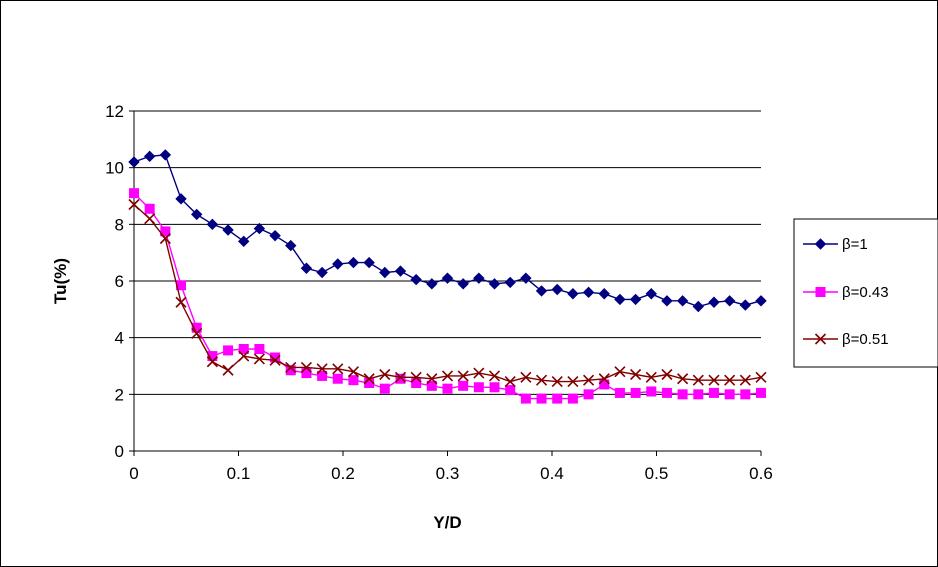  Describe the element at coordinates (761, 473) in the screenshot. I see `x-tick-label-6: 0.6` at that location.